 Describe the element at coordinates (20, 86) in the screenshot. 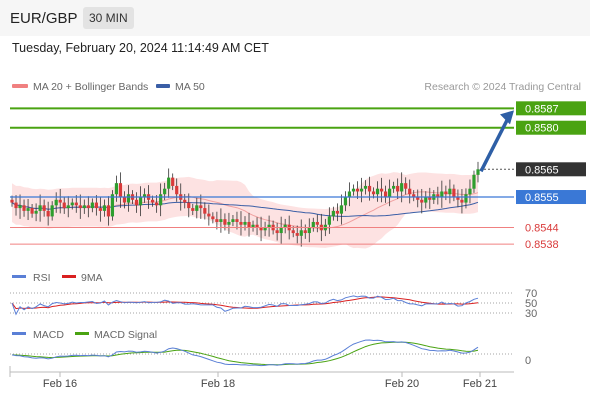

I see `ma20-legend-swatch` at that location.